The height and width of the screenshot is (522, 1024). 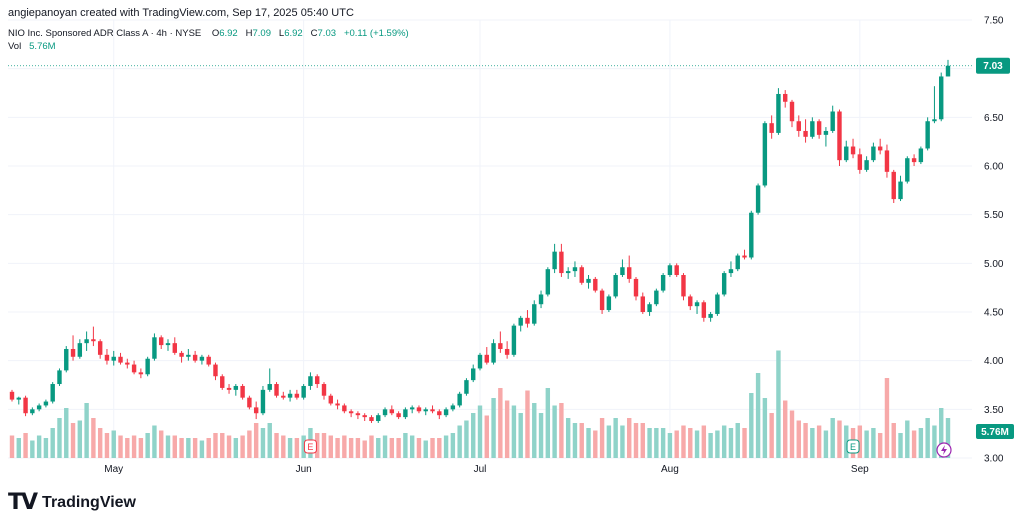 What do you see at coordinates (994, 167) in the screenshot?
I see `y-tick-label: 6.00` at bounding box center [994, 167].